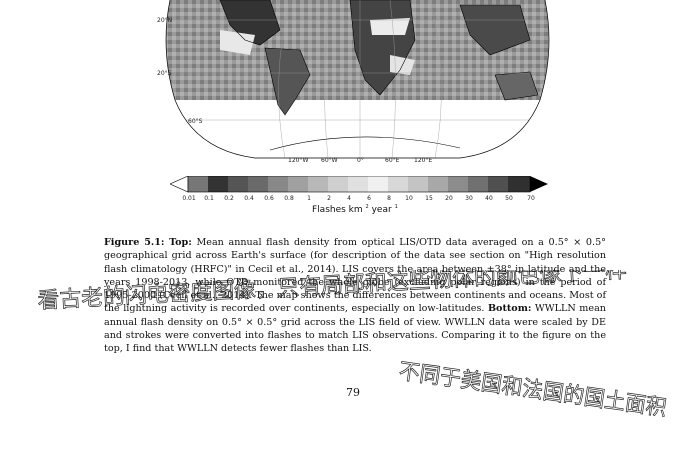  I want to click on colorbar-tick: 2, so click(329, 198).